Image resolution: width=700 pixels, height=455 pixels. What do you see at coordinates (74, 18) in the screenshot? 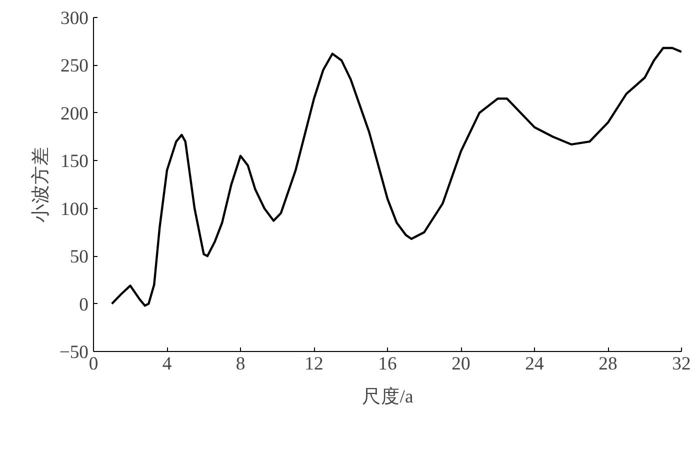
I see `y-tick-label: 300` at bounding box center [74, 18].